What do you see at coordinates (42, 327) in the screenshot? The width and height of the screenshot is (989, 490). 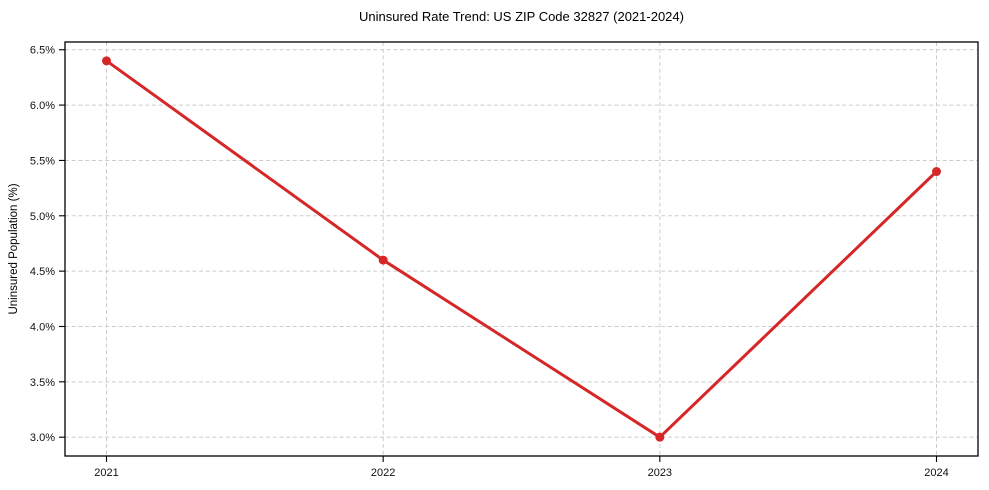 I see `y-tick-label: 4.0%` at bounding box center [42, 327].